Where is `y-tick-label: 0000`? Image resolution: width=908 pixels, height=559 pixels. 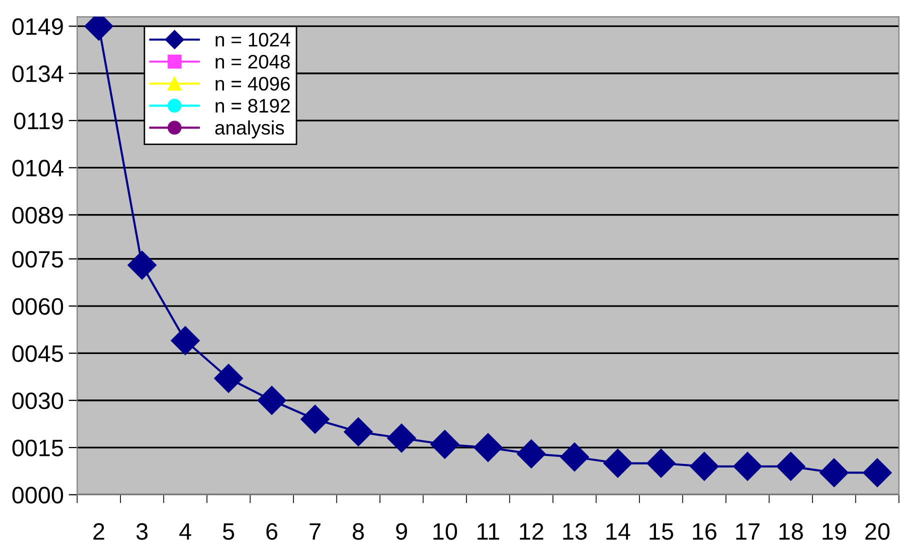
y-tick-label: 0000 is located at coordinates (38, 495).